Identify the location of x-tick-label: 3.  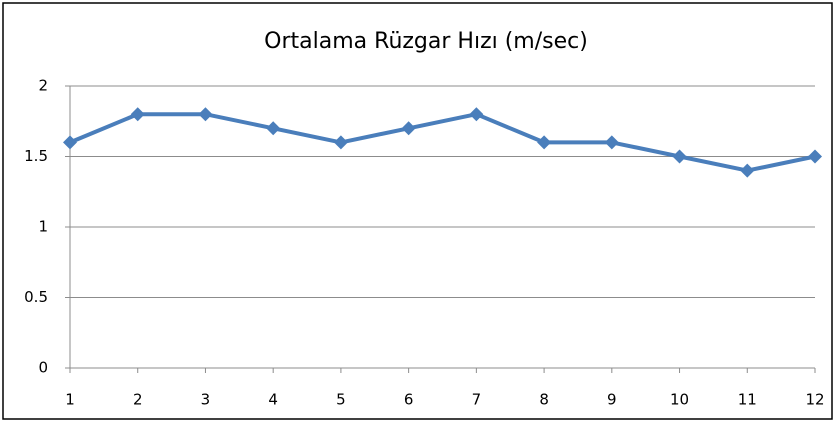
(206, 400).